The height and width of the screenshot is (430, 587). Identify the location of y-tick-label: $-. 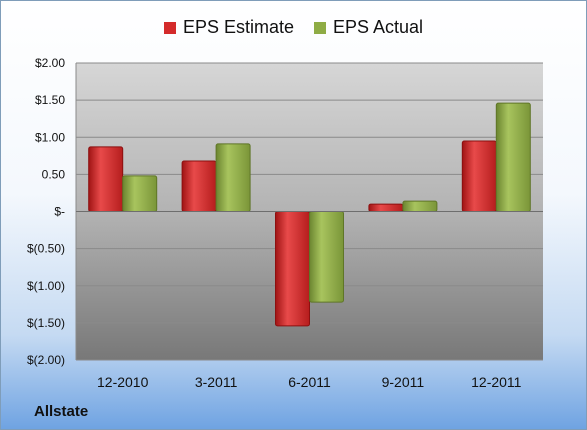
(59, 212).